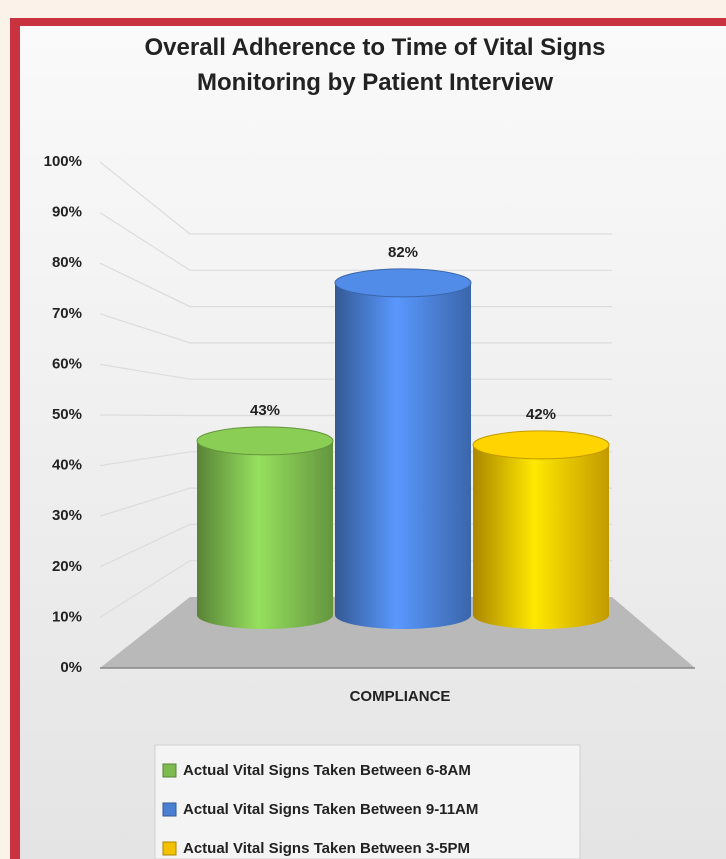 This screenshot has height=859, width=726. Describe the element at coordinates (327, 770) in the screenshot. I see `legend-label: Actual Vital Signs Taken Between 6-8AM` at that location.